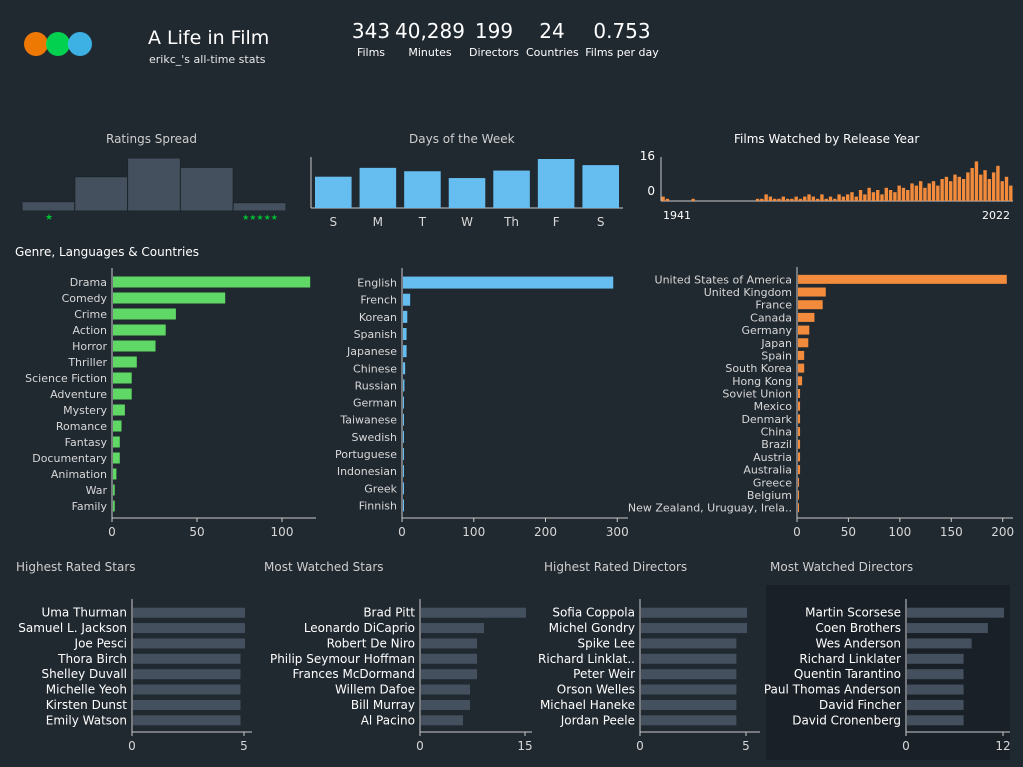 The height and width of the screenshot is (767, 1023). Describe the element at coordinates (688, 705) in the screenshot. I see `highest_directors-bar` at that location.